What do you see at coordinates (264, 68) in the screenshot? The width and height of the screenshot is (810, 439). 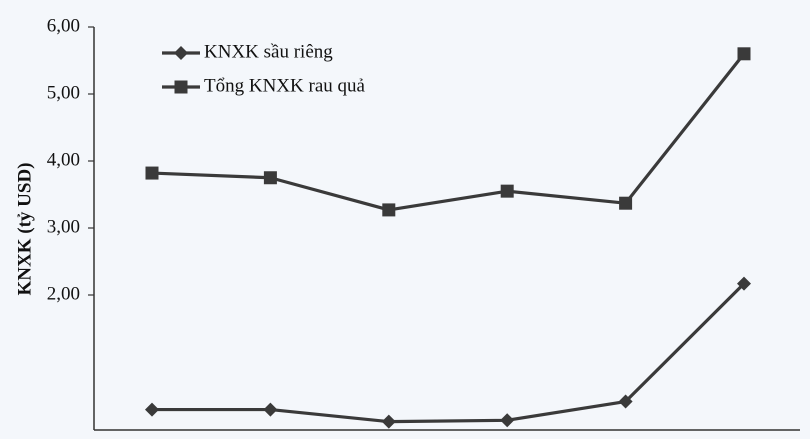 I see `legend: KNXK sầu riêng Tổng KNXK rau quả` at bounding box center [264, 68].